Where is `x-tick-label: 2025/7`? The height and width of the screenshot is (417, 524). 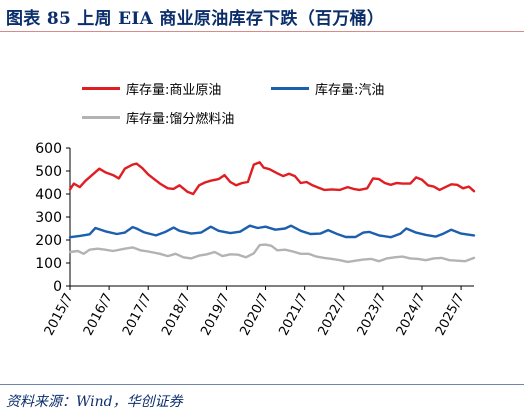 x-tick-label: 2025/7 is located at coordinates (450, 314).